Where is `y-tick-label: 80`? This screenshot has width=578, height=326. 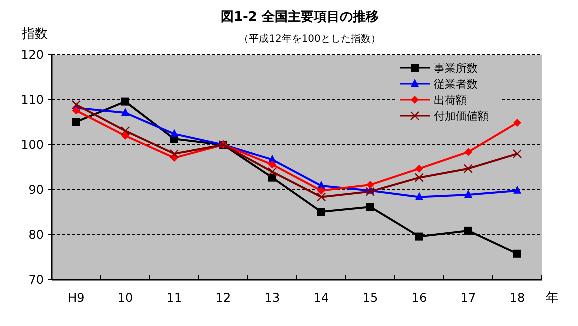 y-tick-label: 80 is located at coordinates (36, 235).